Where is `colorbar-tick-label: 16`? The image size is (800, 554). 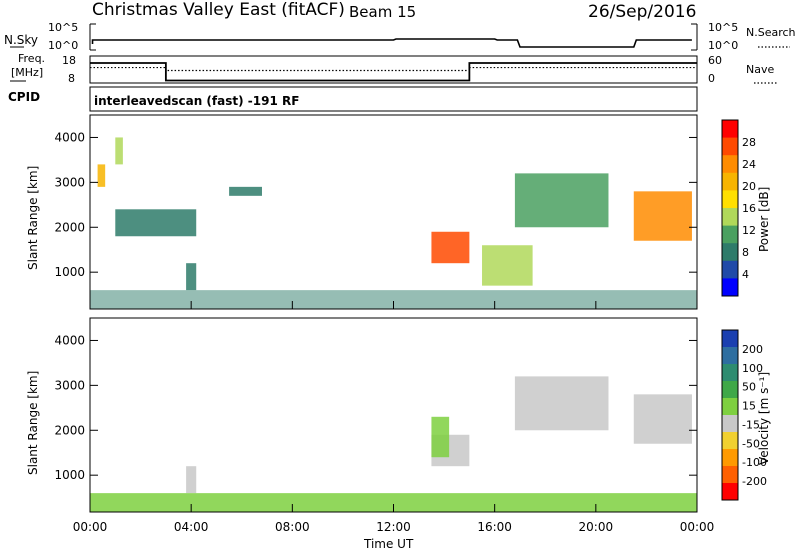
colorbar-tick-label: 16 is located at coordinates (749, 208).